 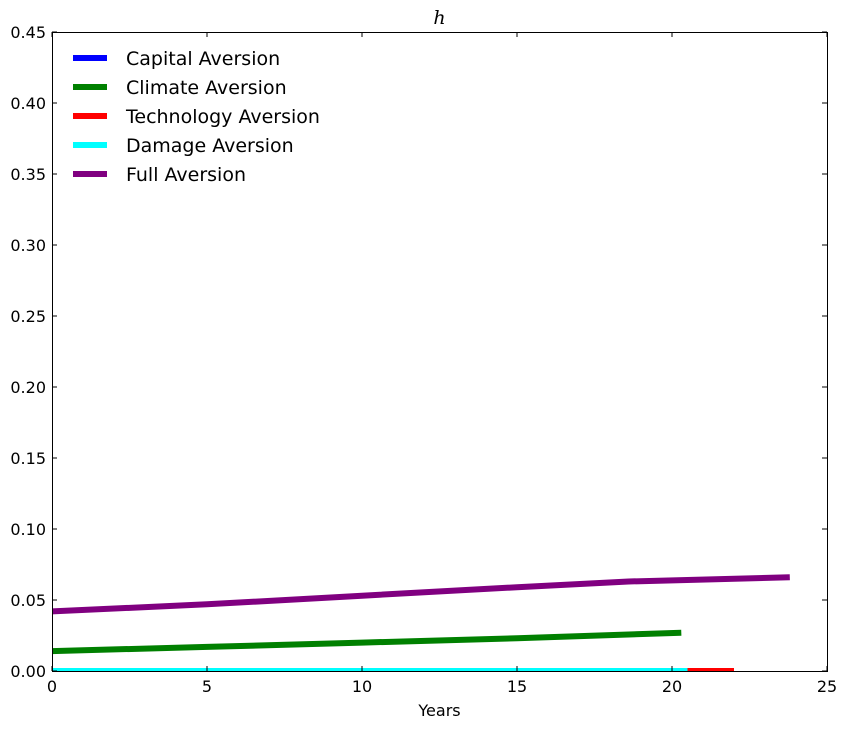 I want to click on y-tick-label: 0.15, so click(x=28, y=458).